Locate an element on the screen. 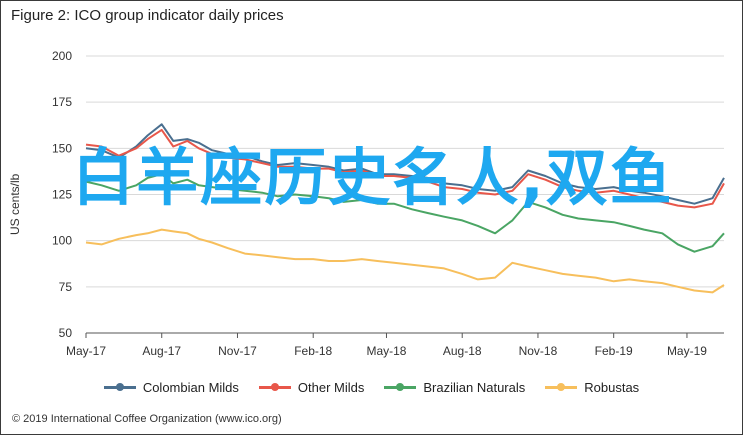  y-tick-label: 200 is located at coordinates (62, 56).